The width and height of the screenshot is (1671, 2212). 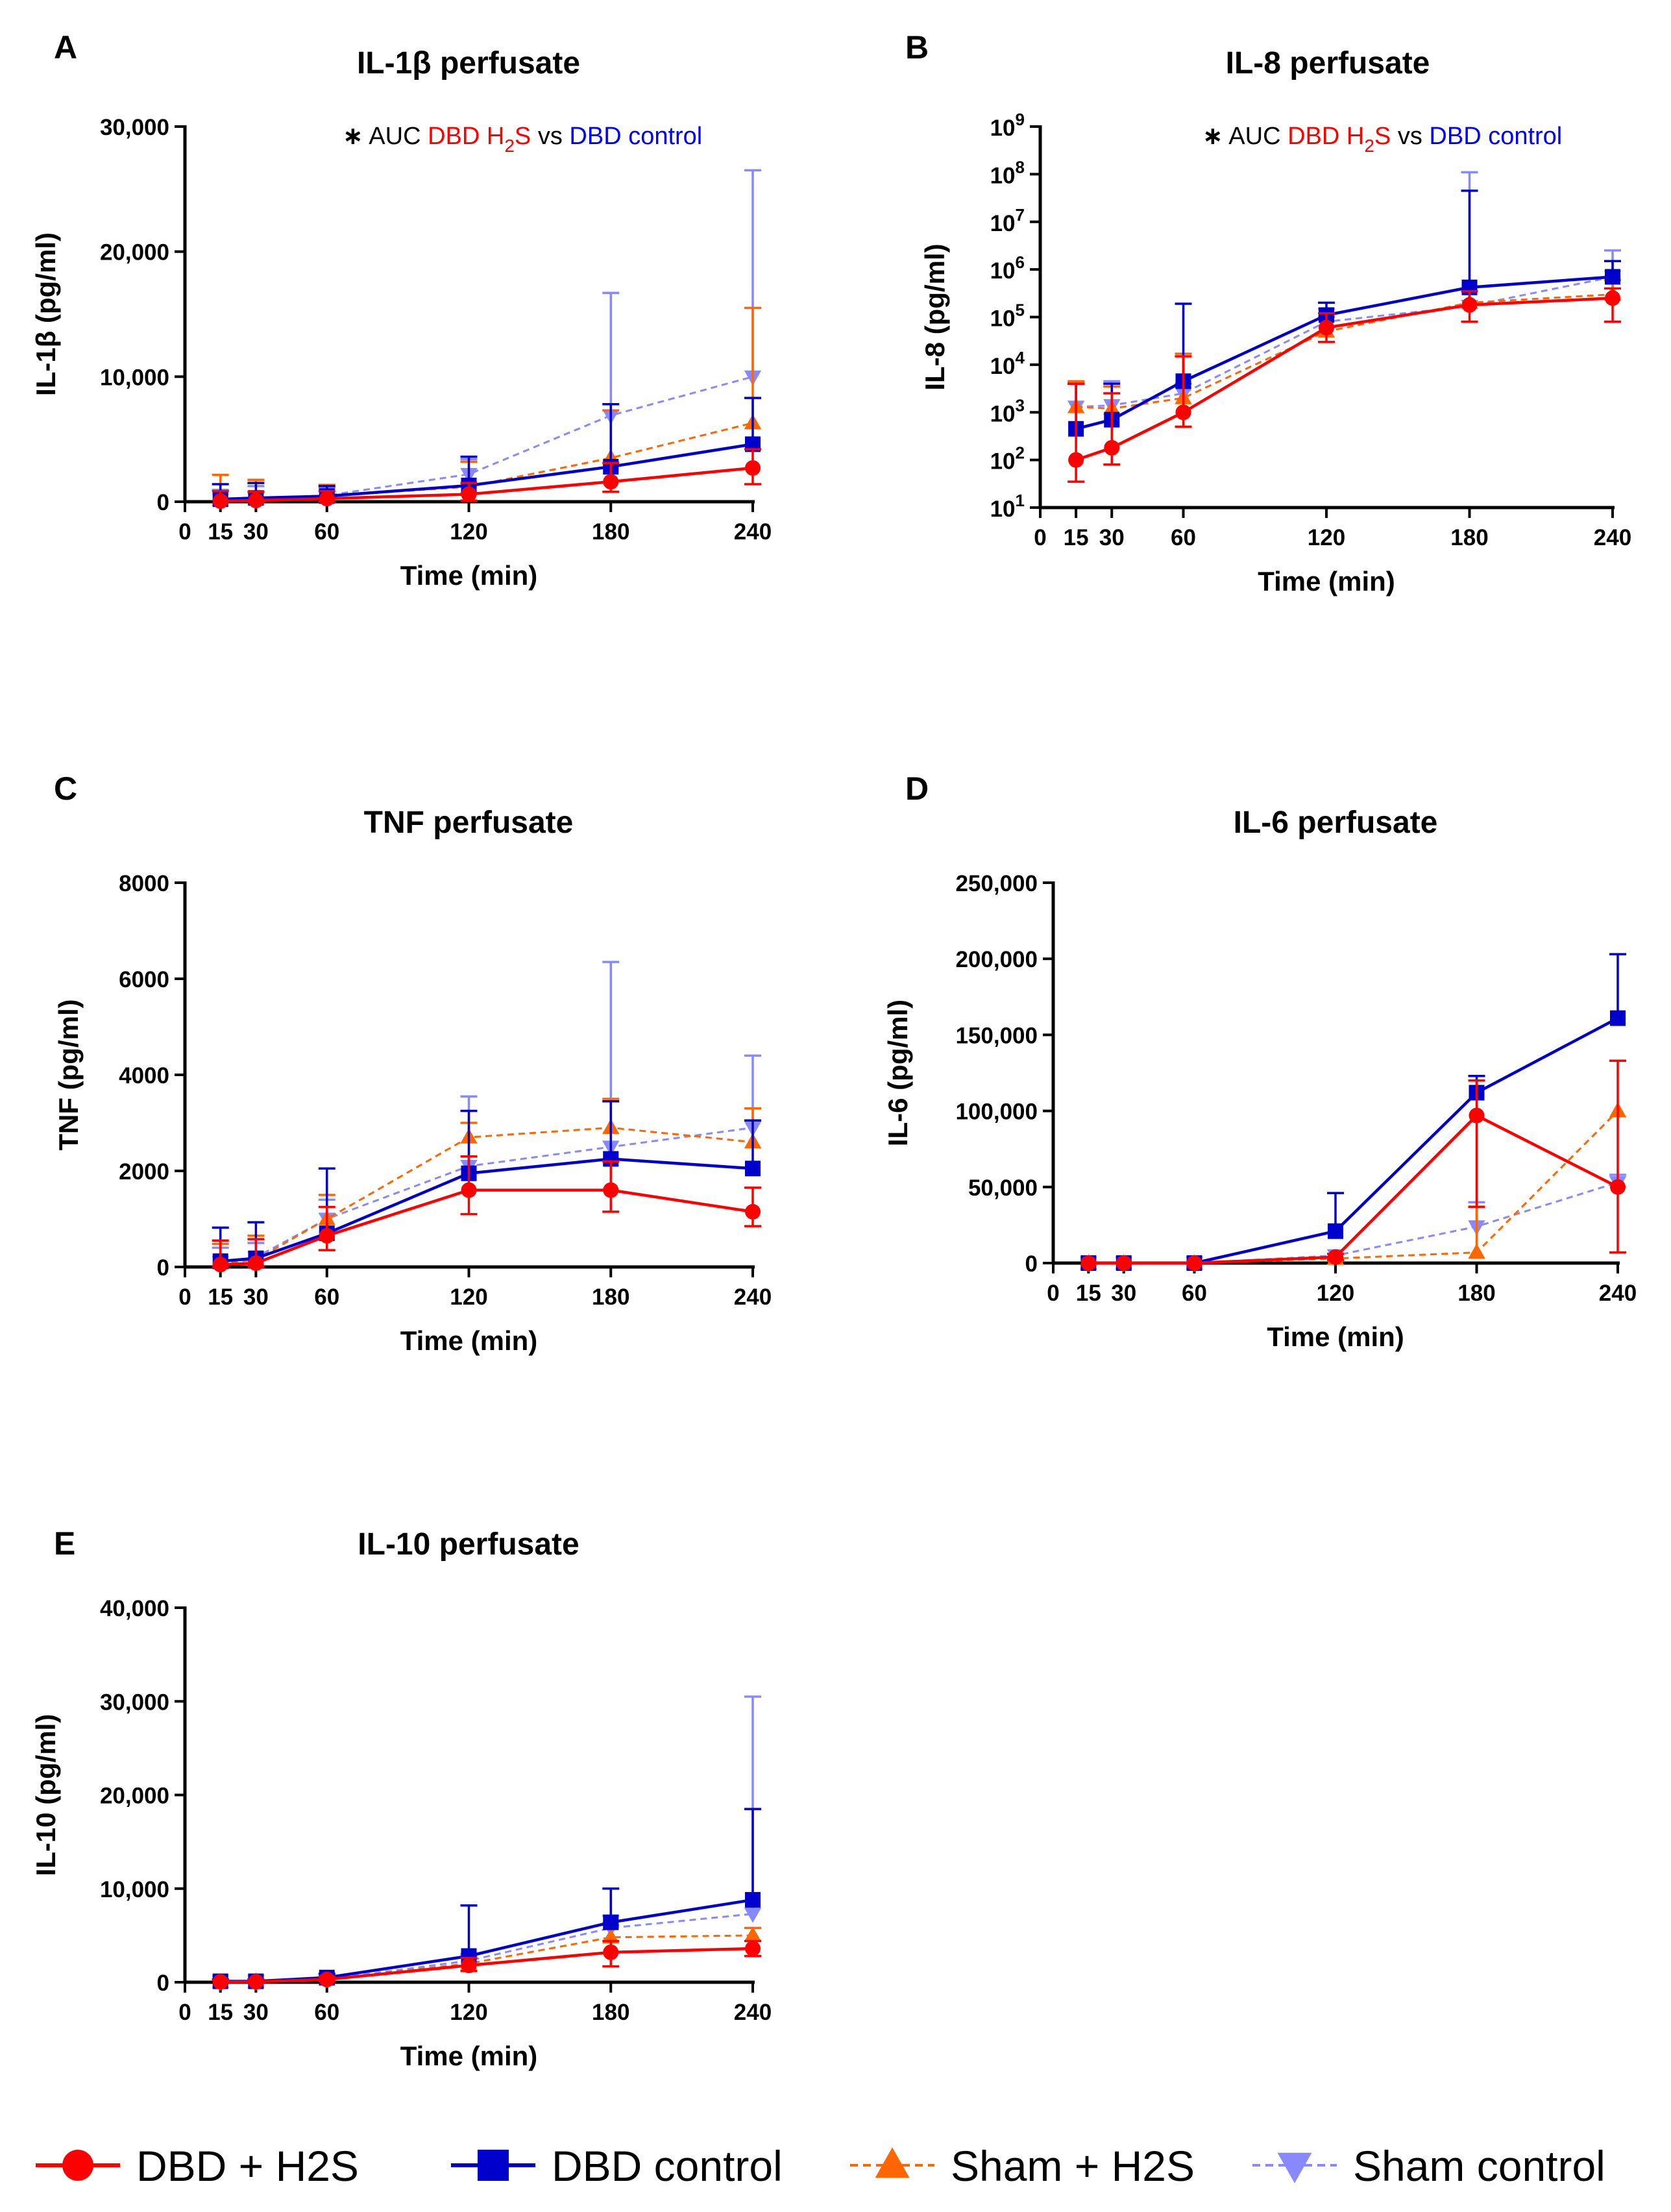 What do you see at coordinates (1007, 316) in the screenshot?
I see `y-tick-label: 10⁵` at bounding box center [1007, 316].